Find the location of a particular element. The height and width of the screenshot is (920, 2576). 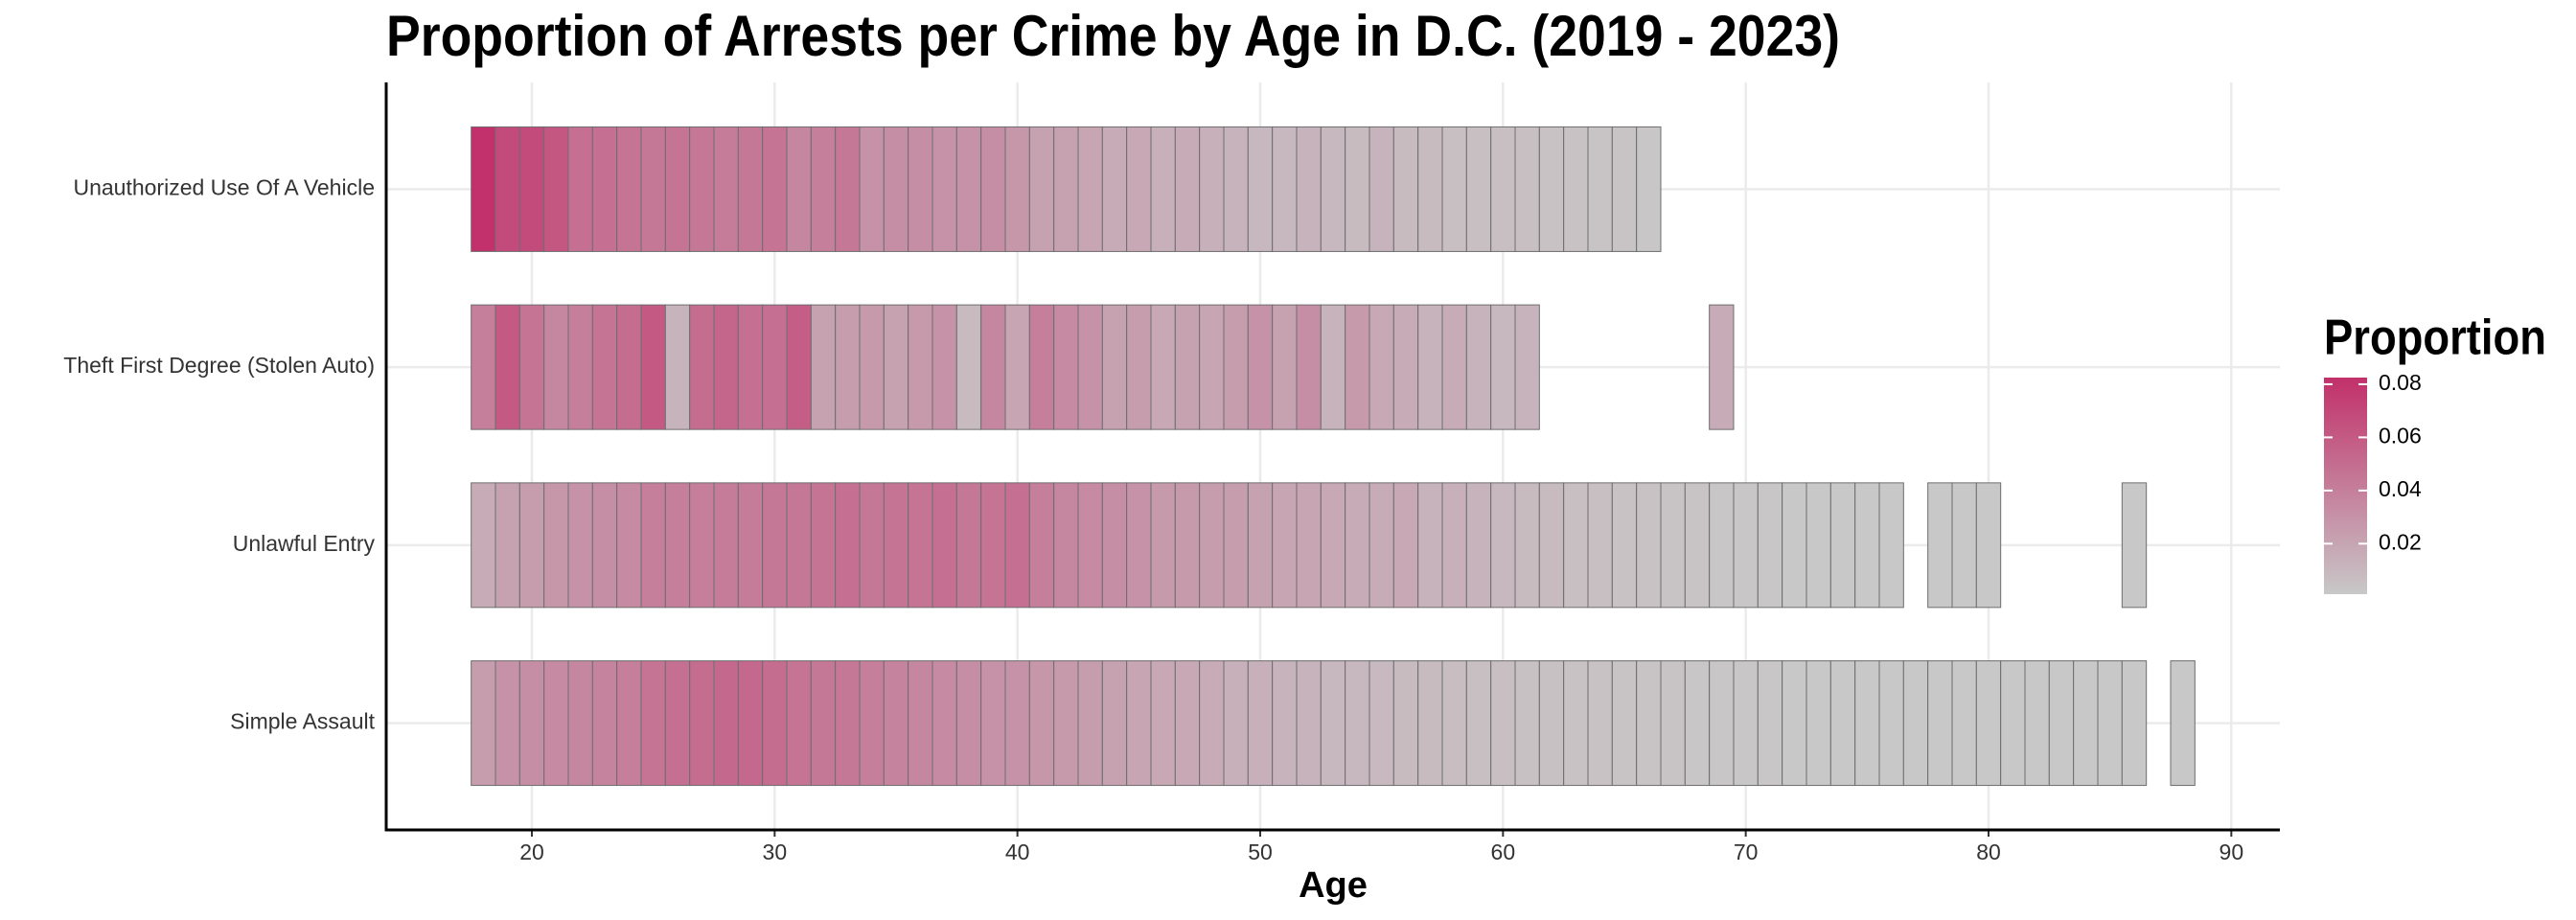

x-tick-label: 70 is located at coordinates (1746, 852).